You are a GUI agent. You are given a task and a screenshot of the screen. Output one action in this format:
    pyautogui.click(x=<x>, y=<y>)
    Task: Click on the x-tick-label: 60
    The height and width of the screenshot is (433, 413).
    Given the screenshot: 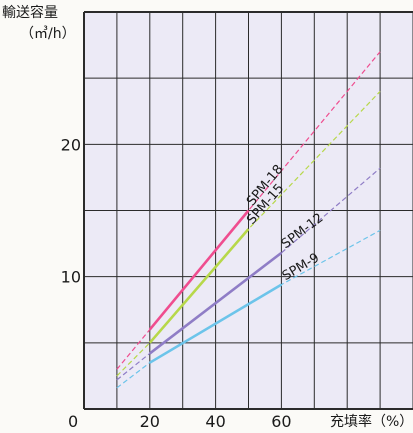 What is the action you would take?
    pyautogui.click(x=281, y=421)
    